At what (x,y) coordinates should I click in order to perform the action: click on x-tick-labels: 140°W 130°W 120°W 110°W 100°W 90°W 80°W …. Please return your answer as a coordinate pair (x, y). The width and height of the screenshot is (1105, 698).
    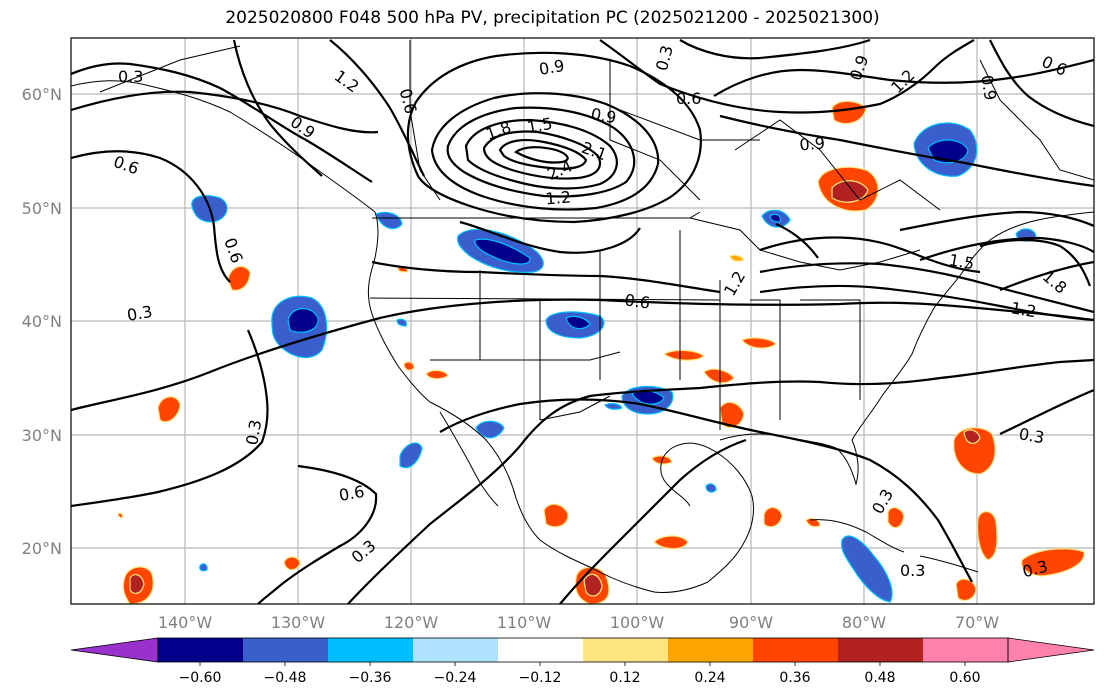
    Looking at the image, I should click on (578, 622).